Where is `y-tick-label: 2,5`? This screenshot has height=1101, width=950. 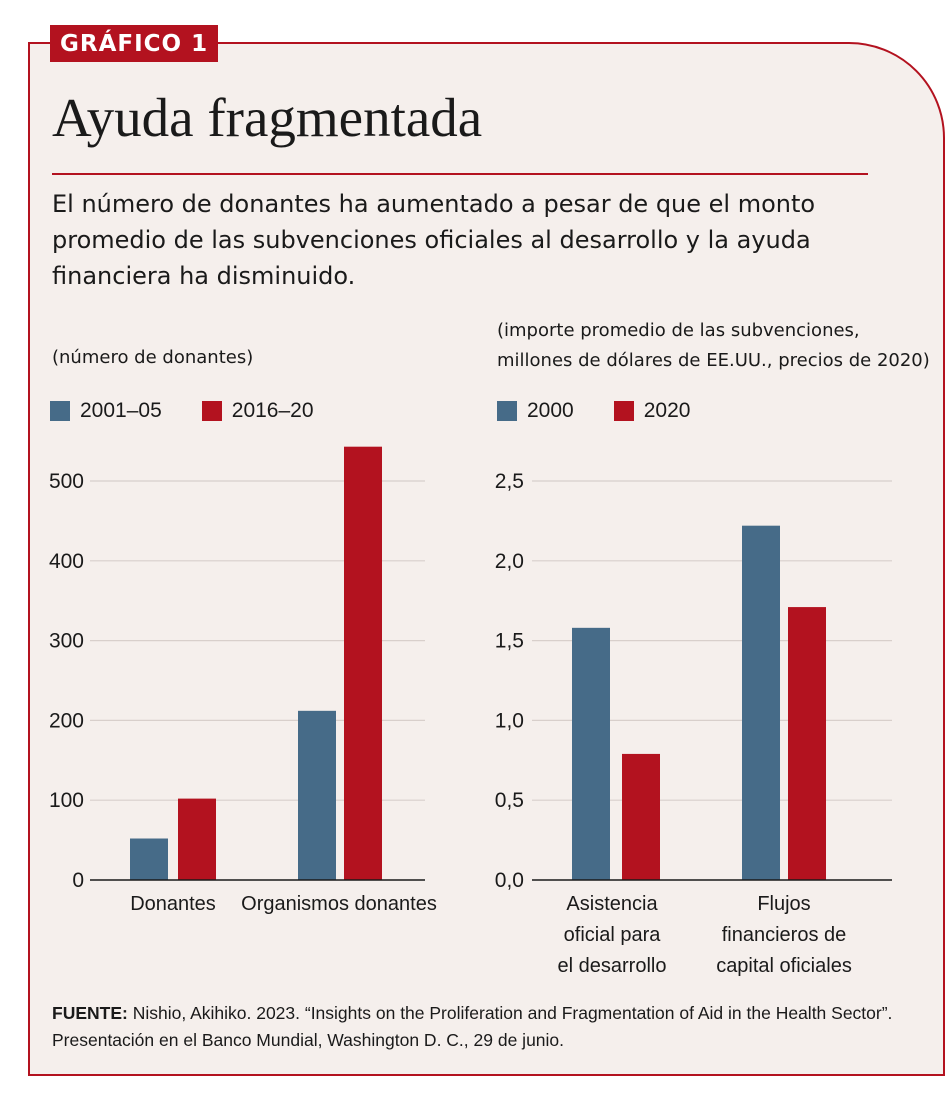 y-tick-label: 2,5 is located at coordinates (509, 481).